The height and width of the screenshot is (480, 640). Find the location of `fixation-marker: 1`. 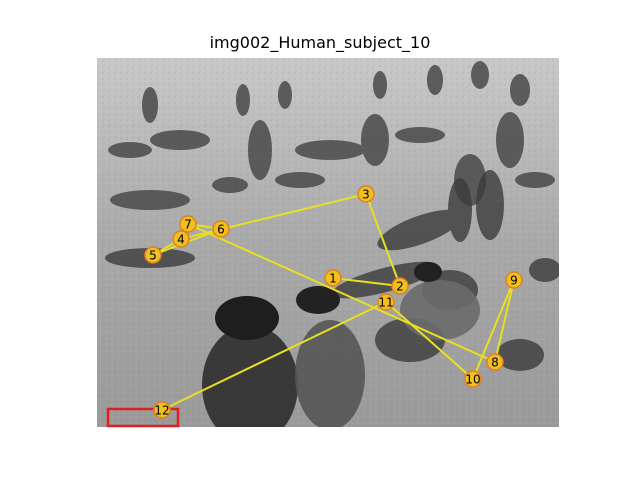

fixation-marker: 1 is located at coordinates (333, 278).